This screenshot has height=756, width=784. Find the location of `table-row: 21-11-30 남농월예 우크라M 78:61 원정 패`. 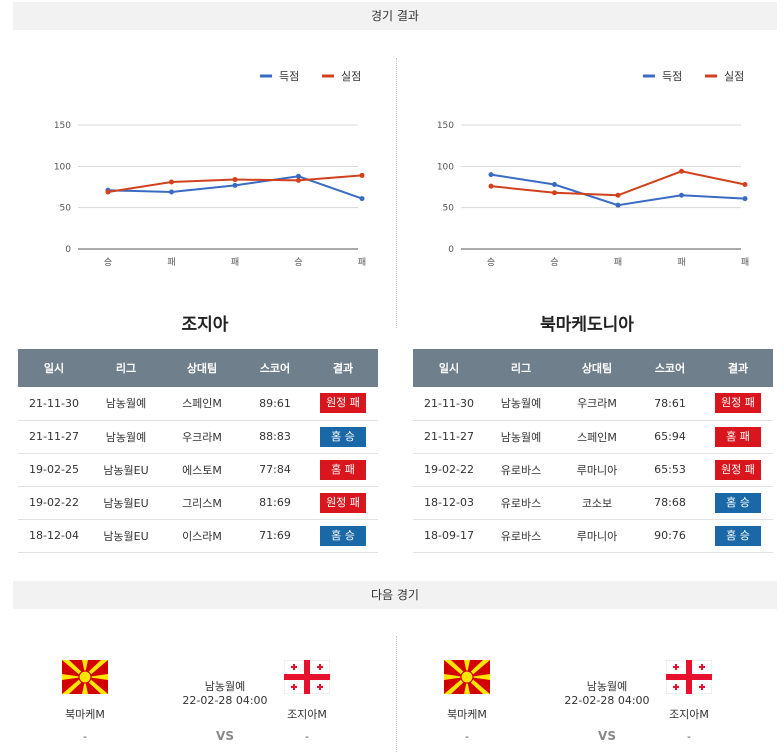

table-row: 21-11-30 남농월예 우크라M 78:61 원정 패 is located at coordinates (593, 404).